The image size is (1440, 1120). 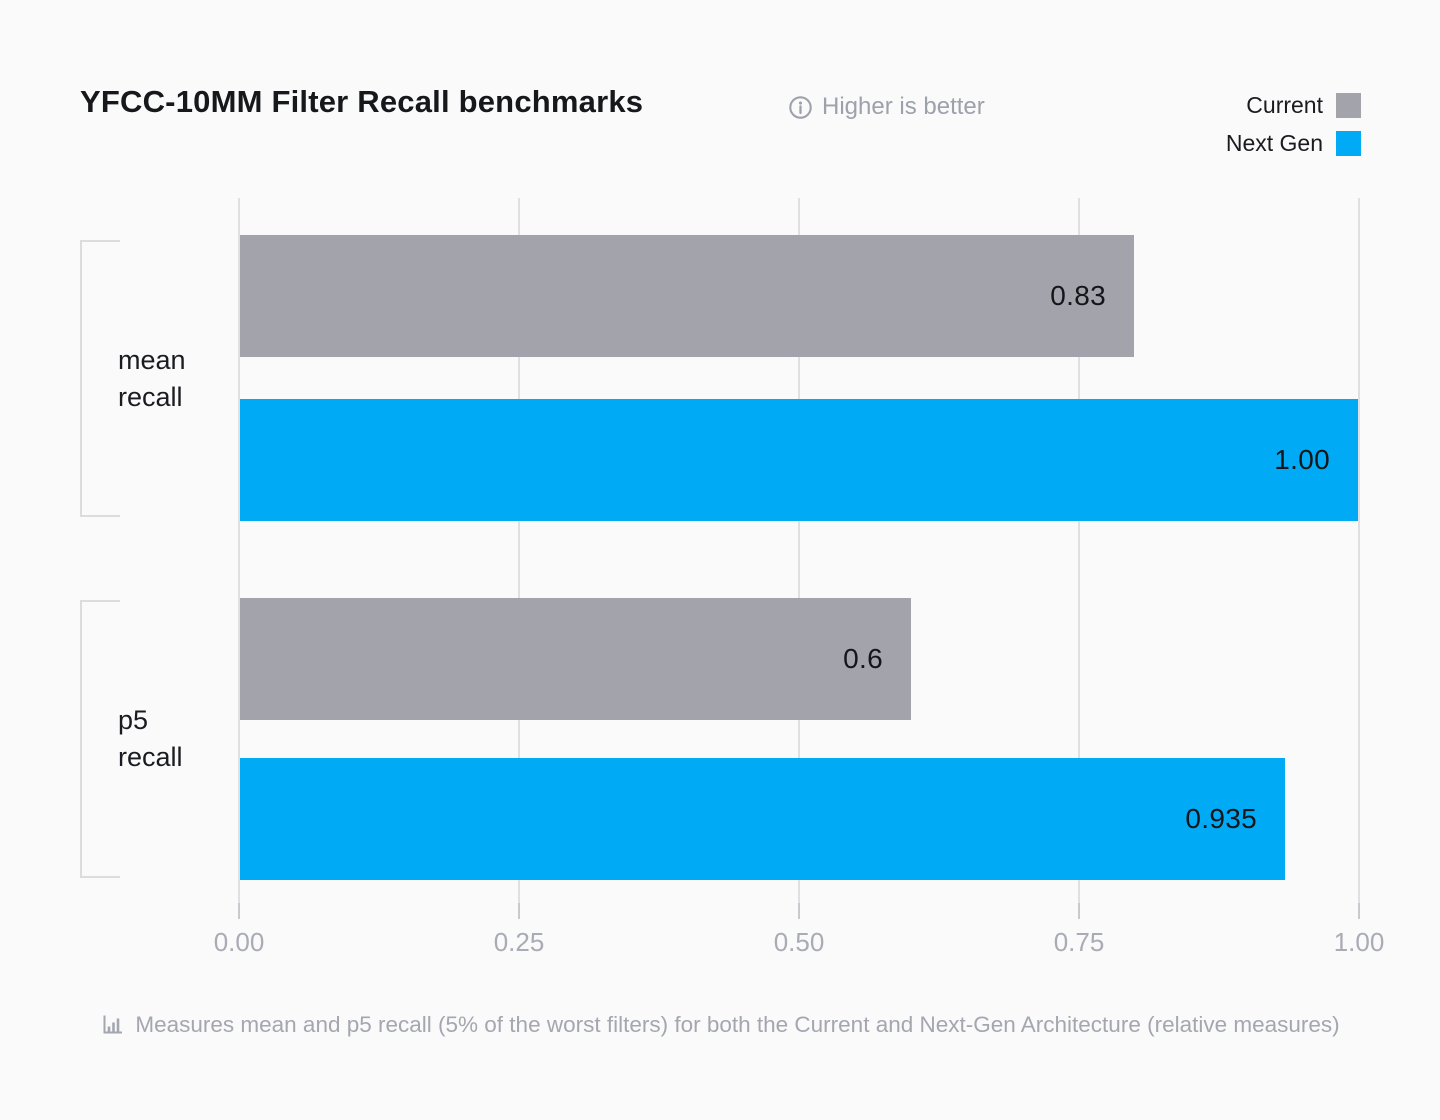 I want to click on bar-chart-icon, so click(x=113, y=1024).